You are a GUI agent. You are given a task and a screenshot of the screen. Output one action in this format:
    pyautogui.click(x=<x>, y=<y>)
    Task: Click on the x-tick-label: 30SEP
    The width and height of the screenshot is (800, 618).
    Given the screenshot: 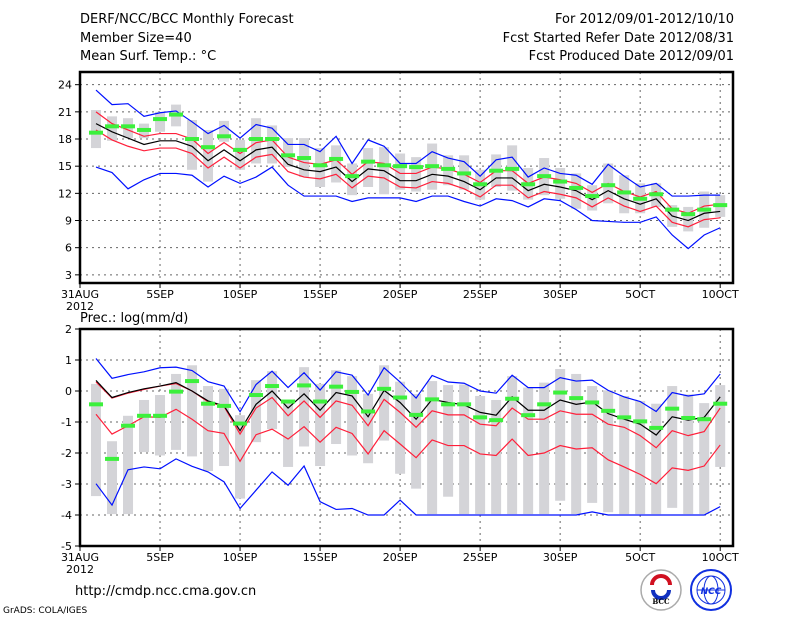 What is the action you would take?
    pyautogui.click(x=560, y=294)
    